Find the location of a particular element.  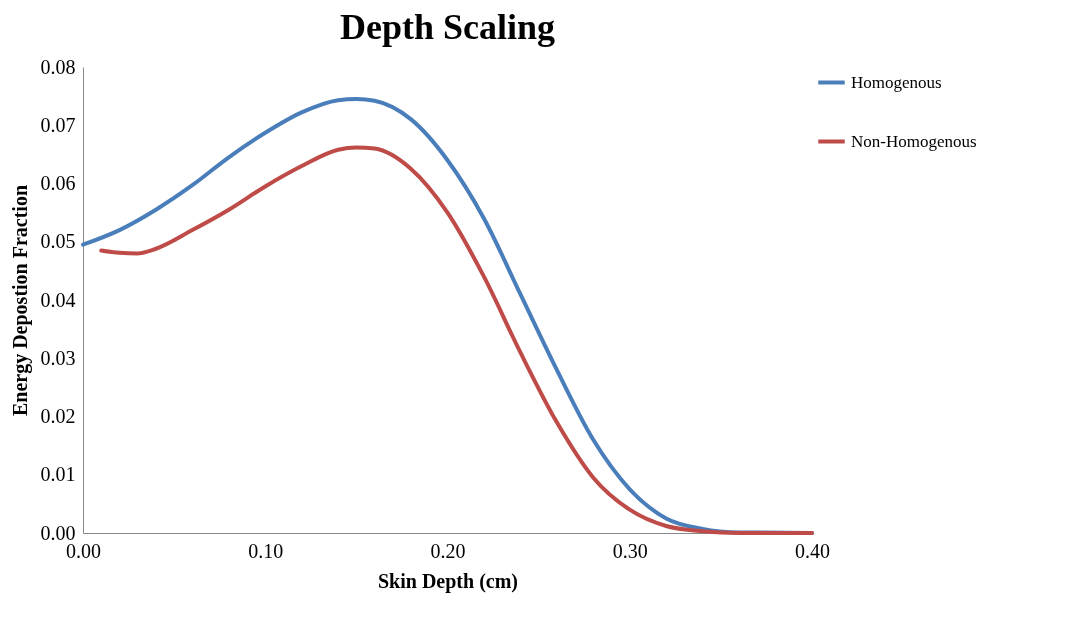

x-tick-label: 0.10 is located at coordinates (266, 550).